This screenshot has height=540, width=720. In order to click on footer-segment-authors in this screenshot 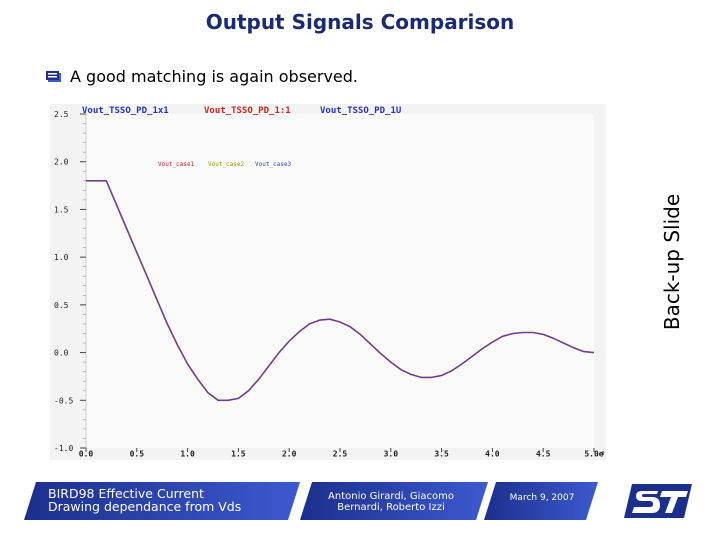, I will do `click(394, 501)`.